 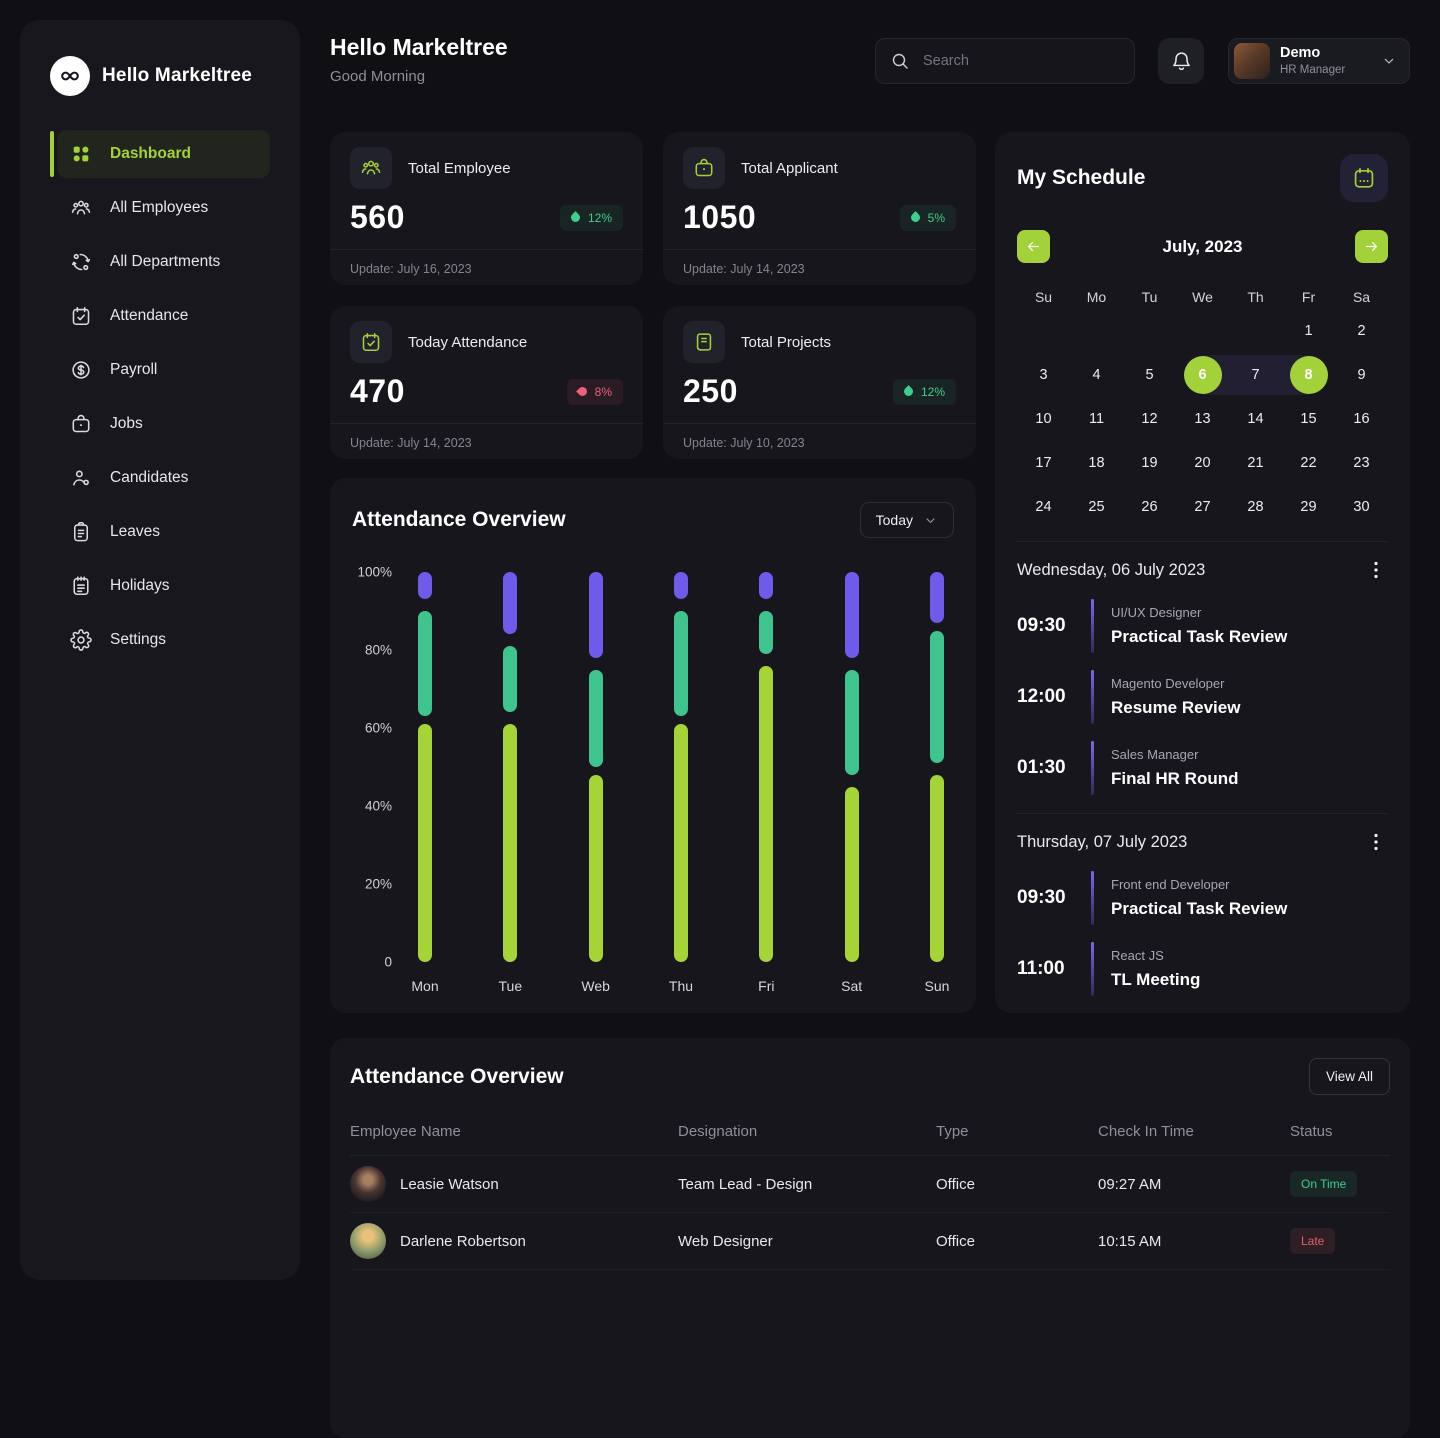 I want to click on calendar-day-8: 8, so click(x=1308, y=375).